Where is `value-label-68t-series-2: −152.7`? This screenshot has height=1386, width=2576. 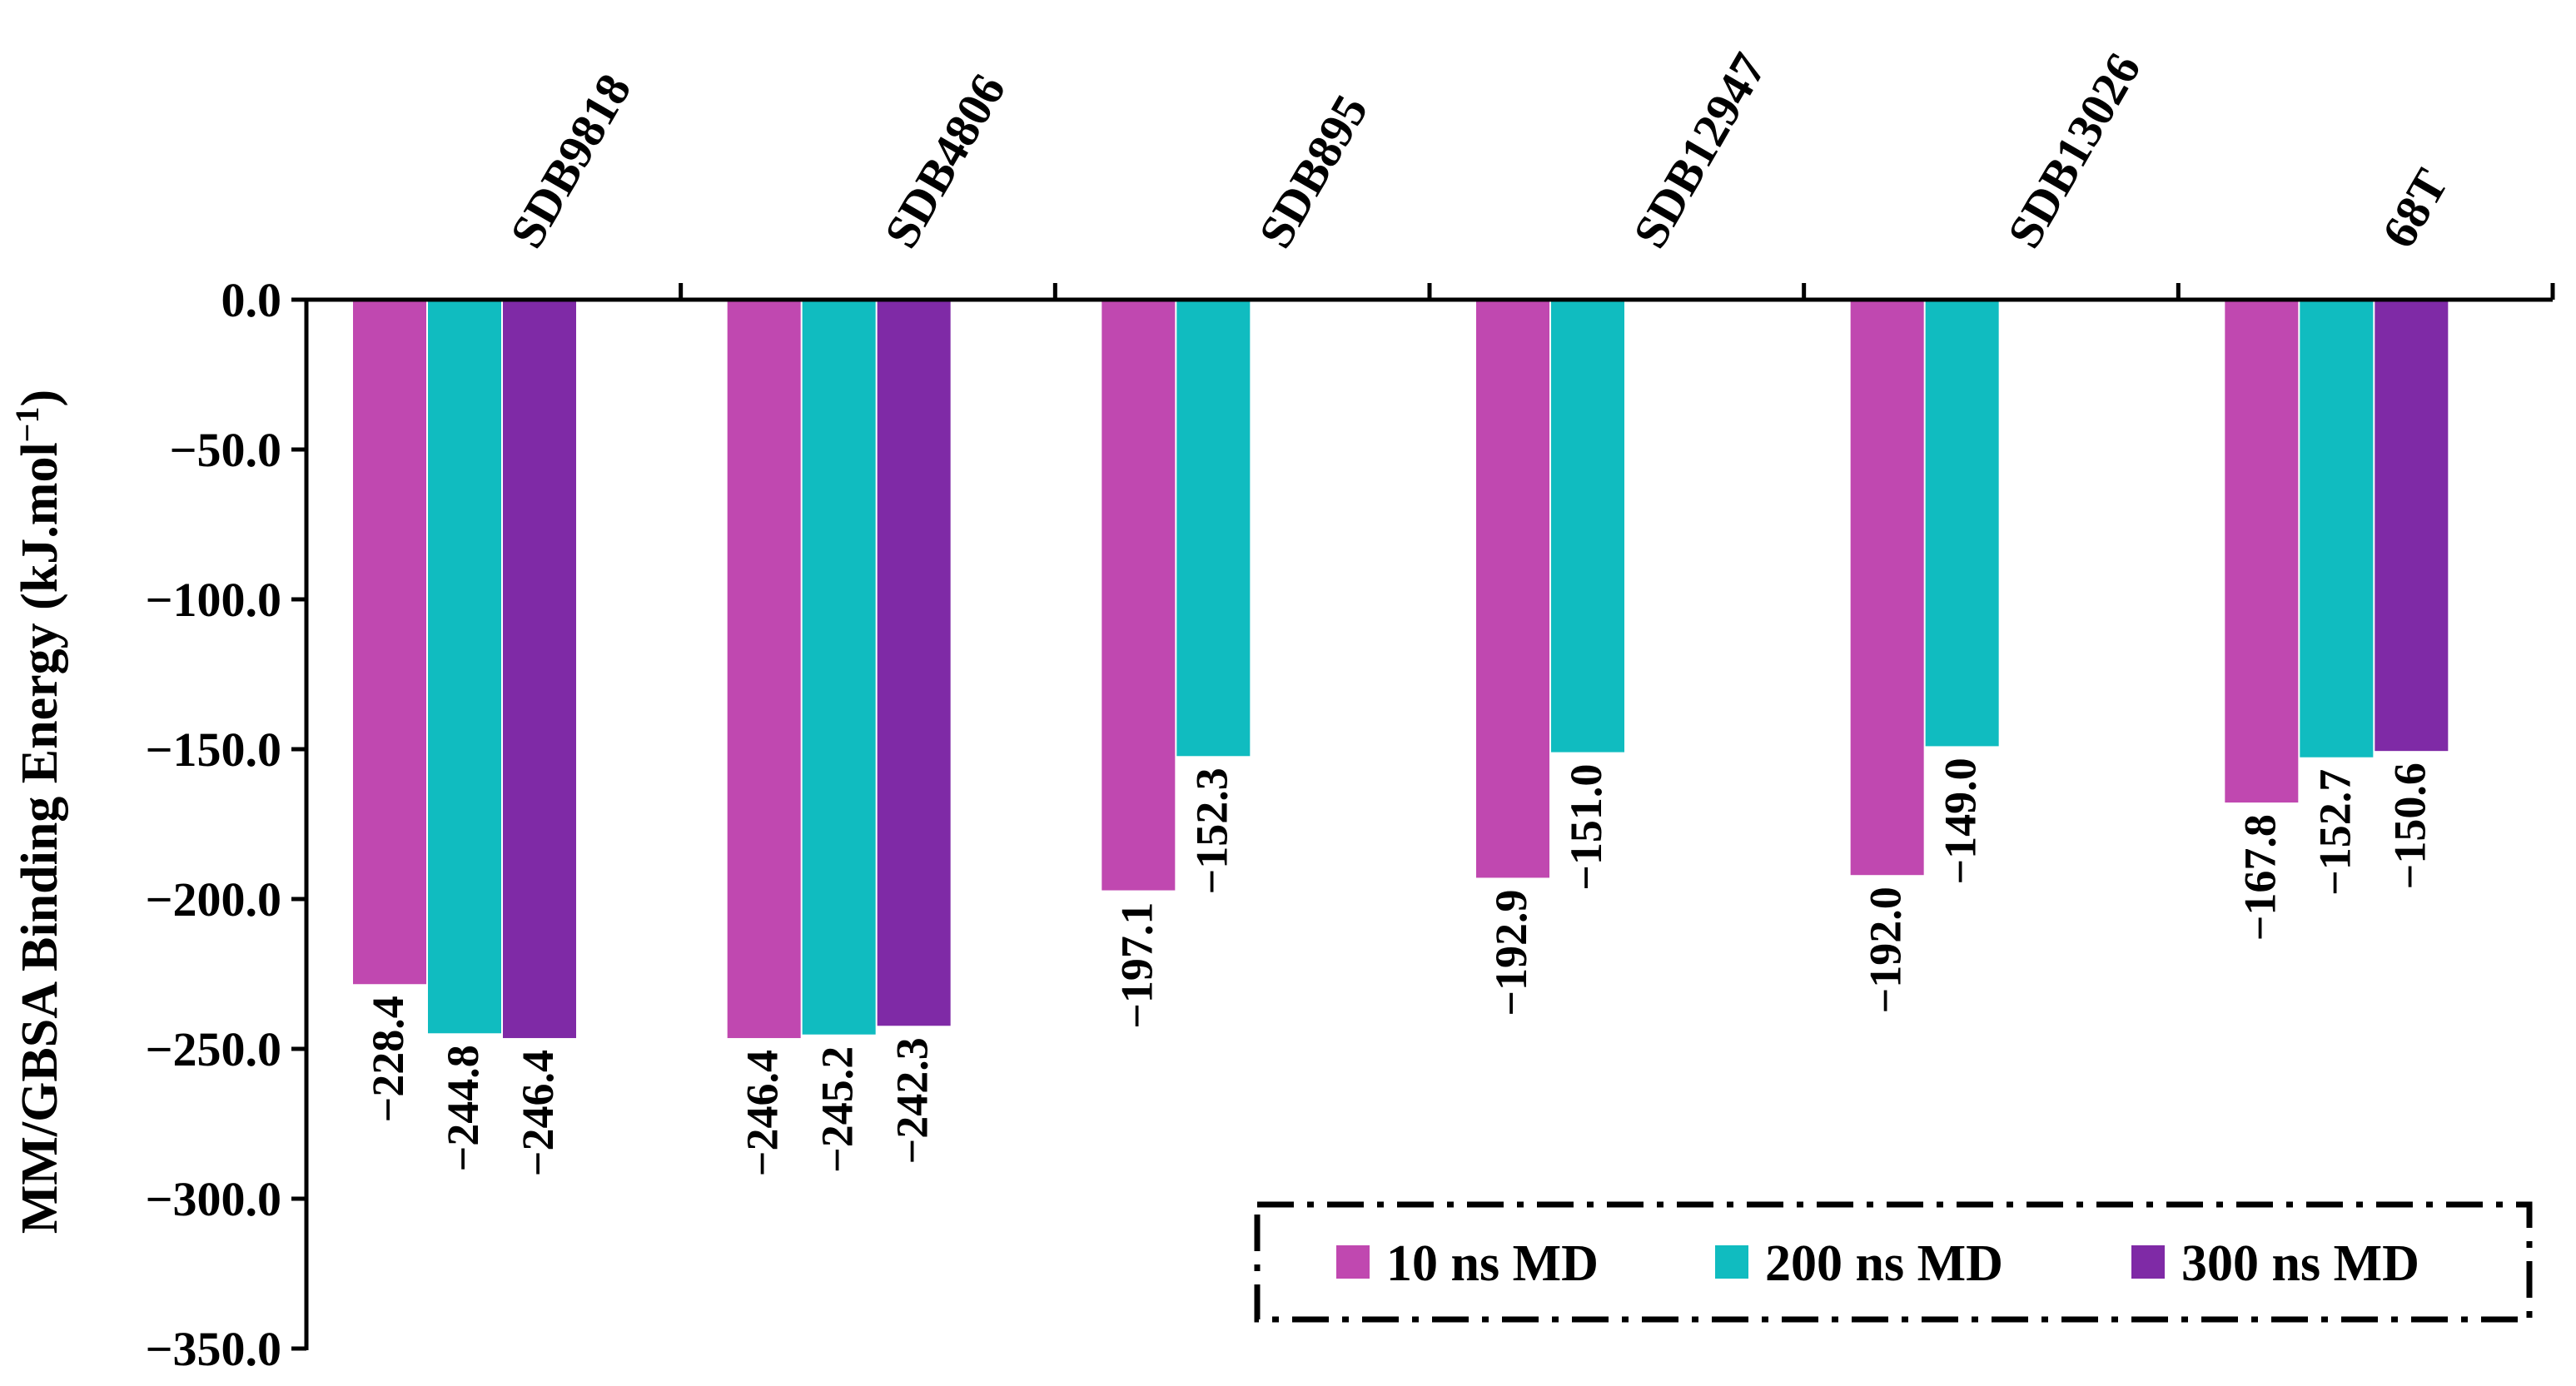 value-label-68t-series-2: −152.7 is located at coordinates (2335, 832).